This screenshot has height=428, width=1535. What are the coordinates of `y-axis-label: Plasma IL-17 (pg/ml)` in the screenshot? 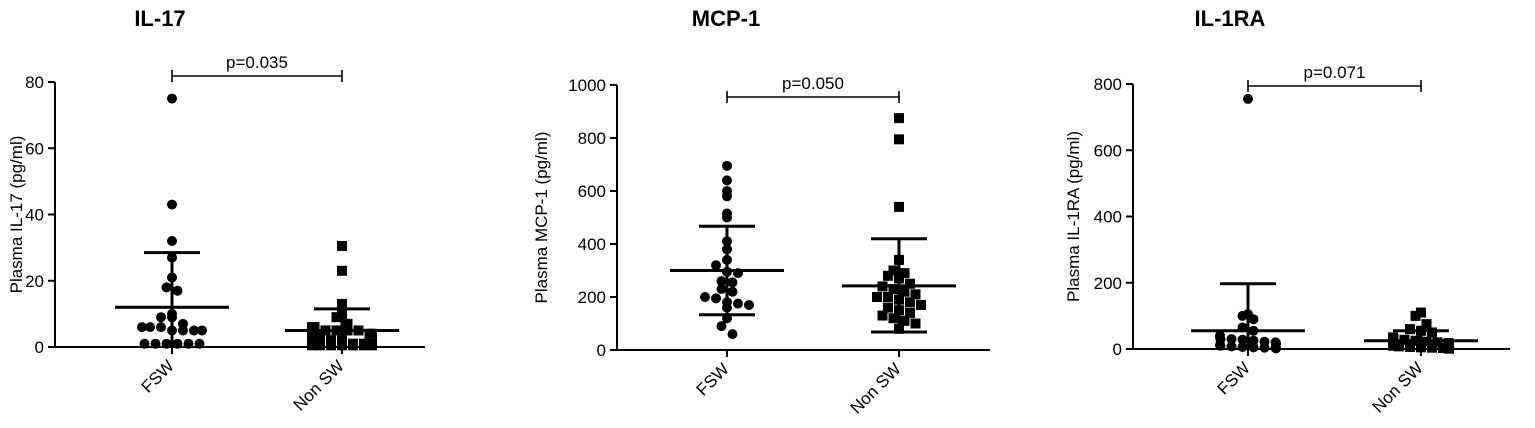 It's located at (16, 215).